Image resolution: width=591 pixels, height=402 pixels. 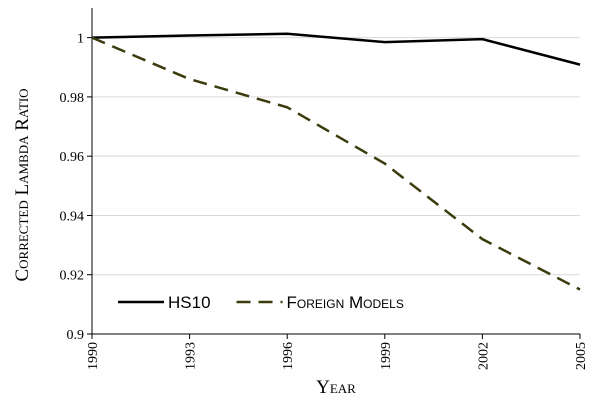 What do you see at coordinates (288, 356) in the screenshot?
I see `x-tick-label: 1996` at bounding box center [288, 356].